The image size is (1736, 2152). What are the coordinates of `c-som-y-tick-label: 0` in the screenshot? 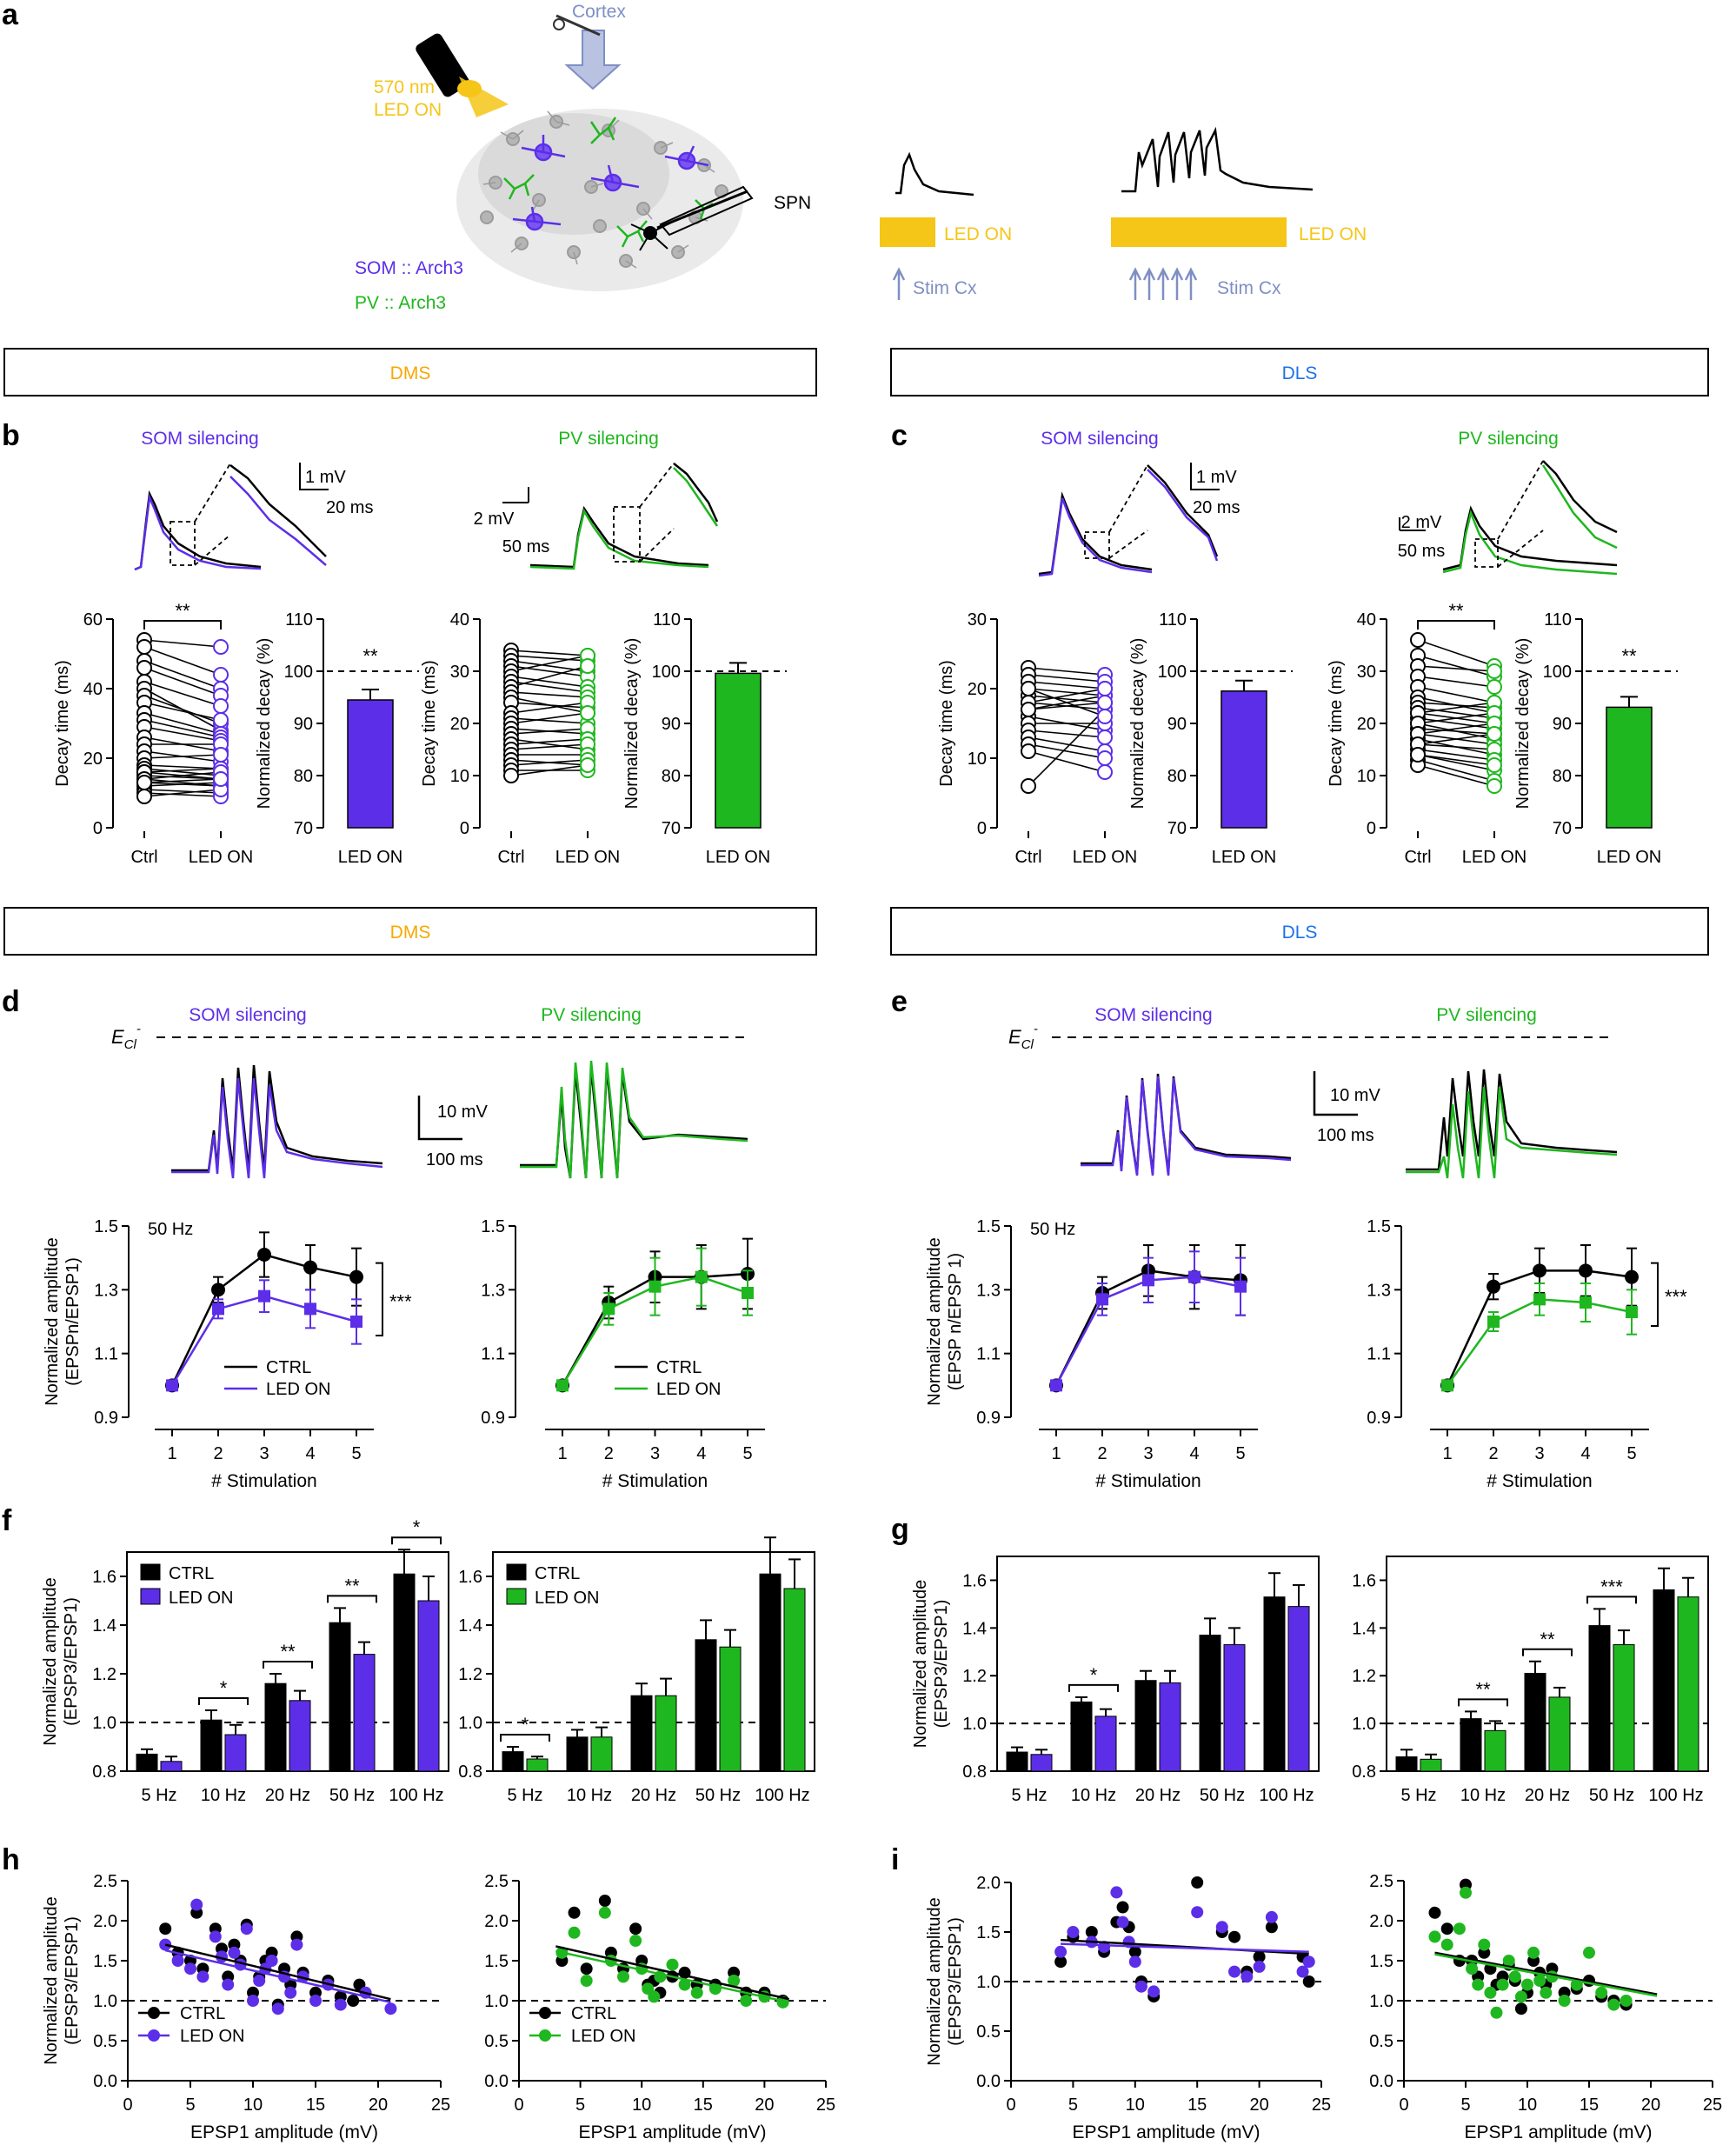 It's located at (982, 828).